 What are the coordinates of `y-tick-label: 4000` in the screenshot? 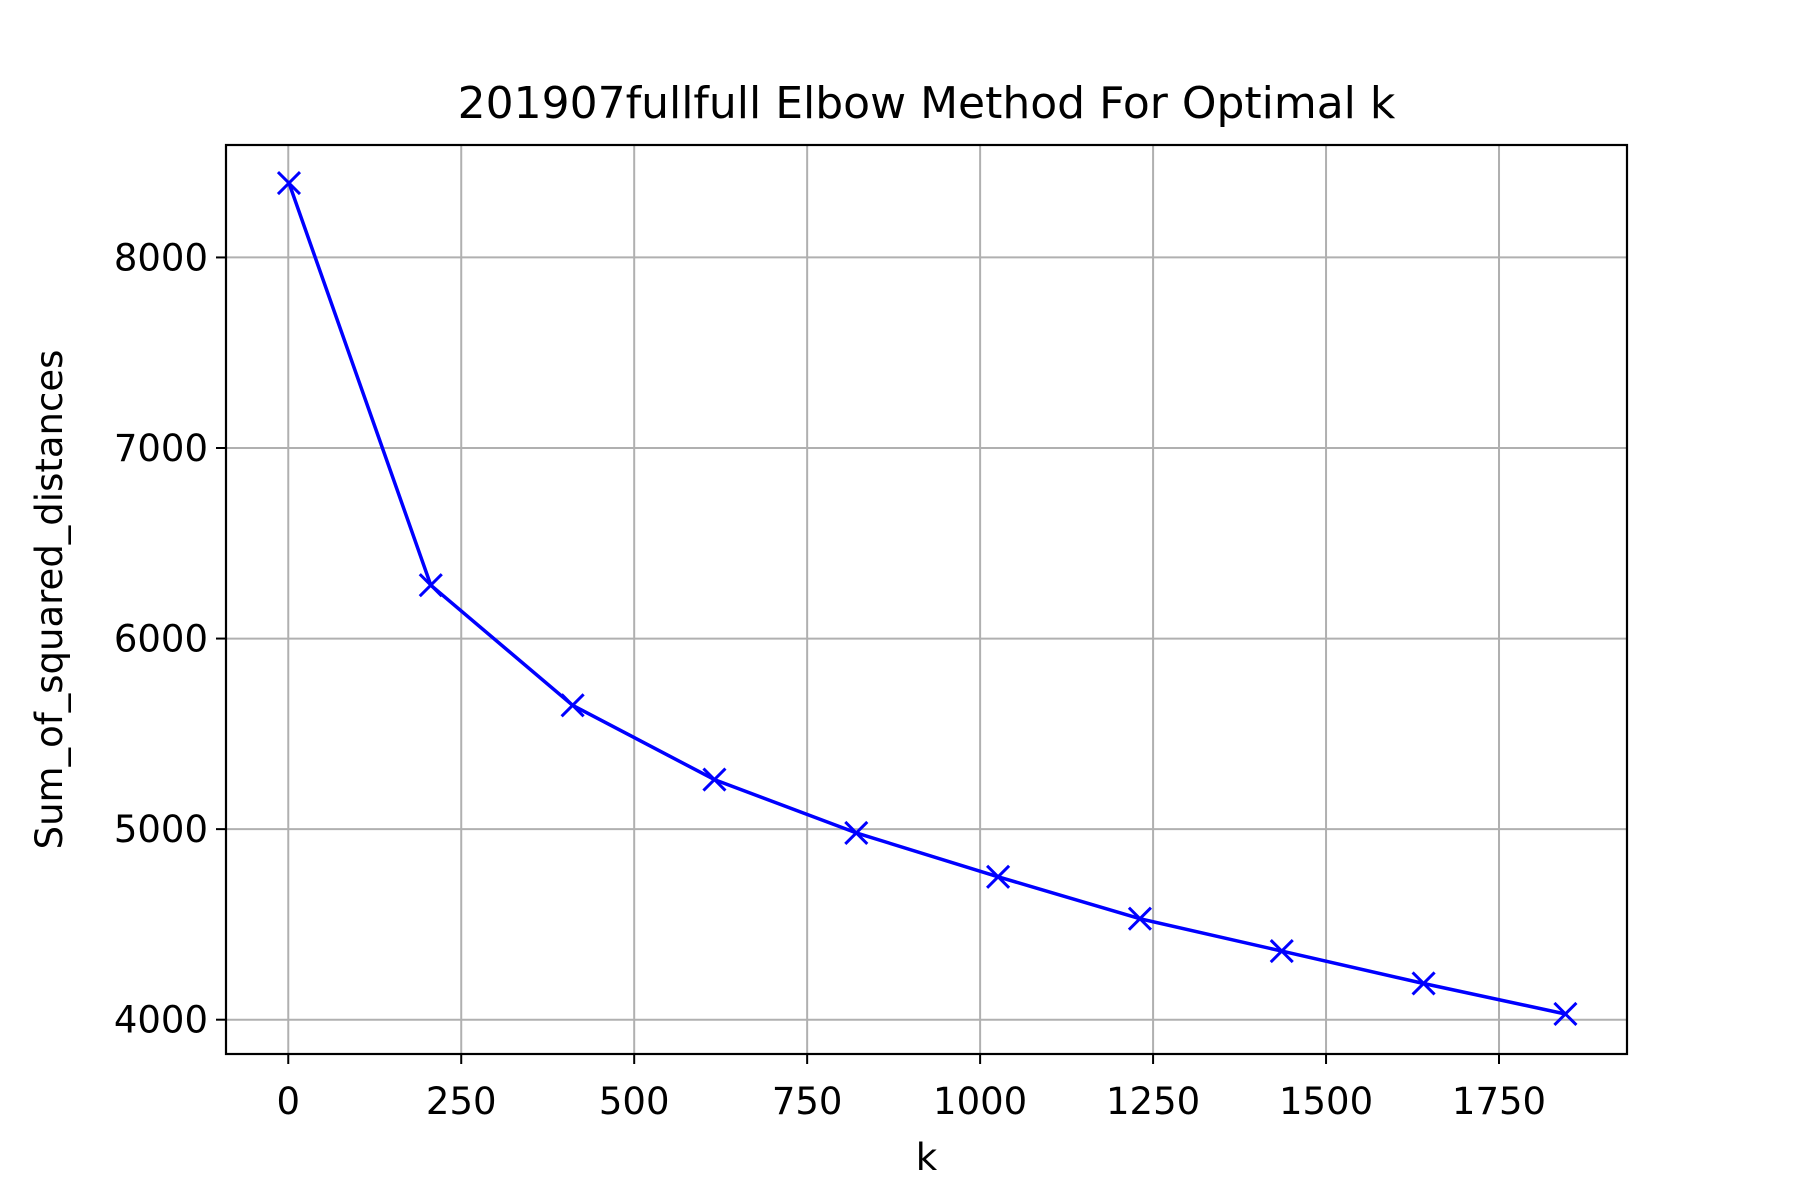 It's located at (161, 1020).